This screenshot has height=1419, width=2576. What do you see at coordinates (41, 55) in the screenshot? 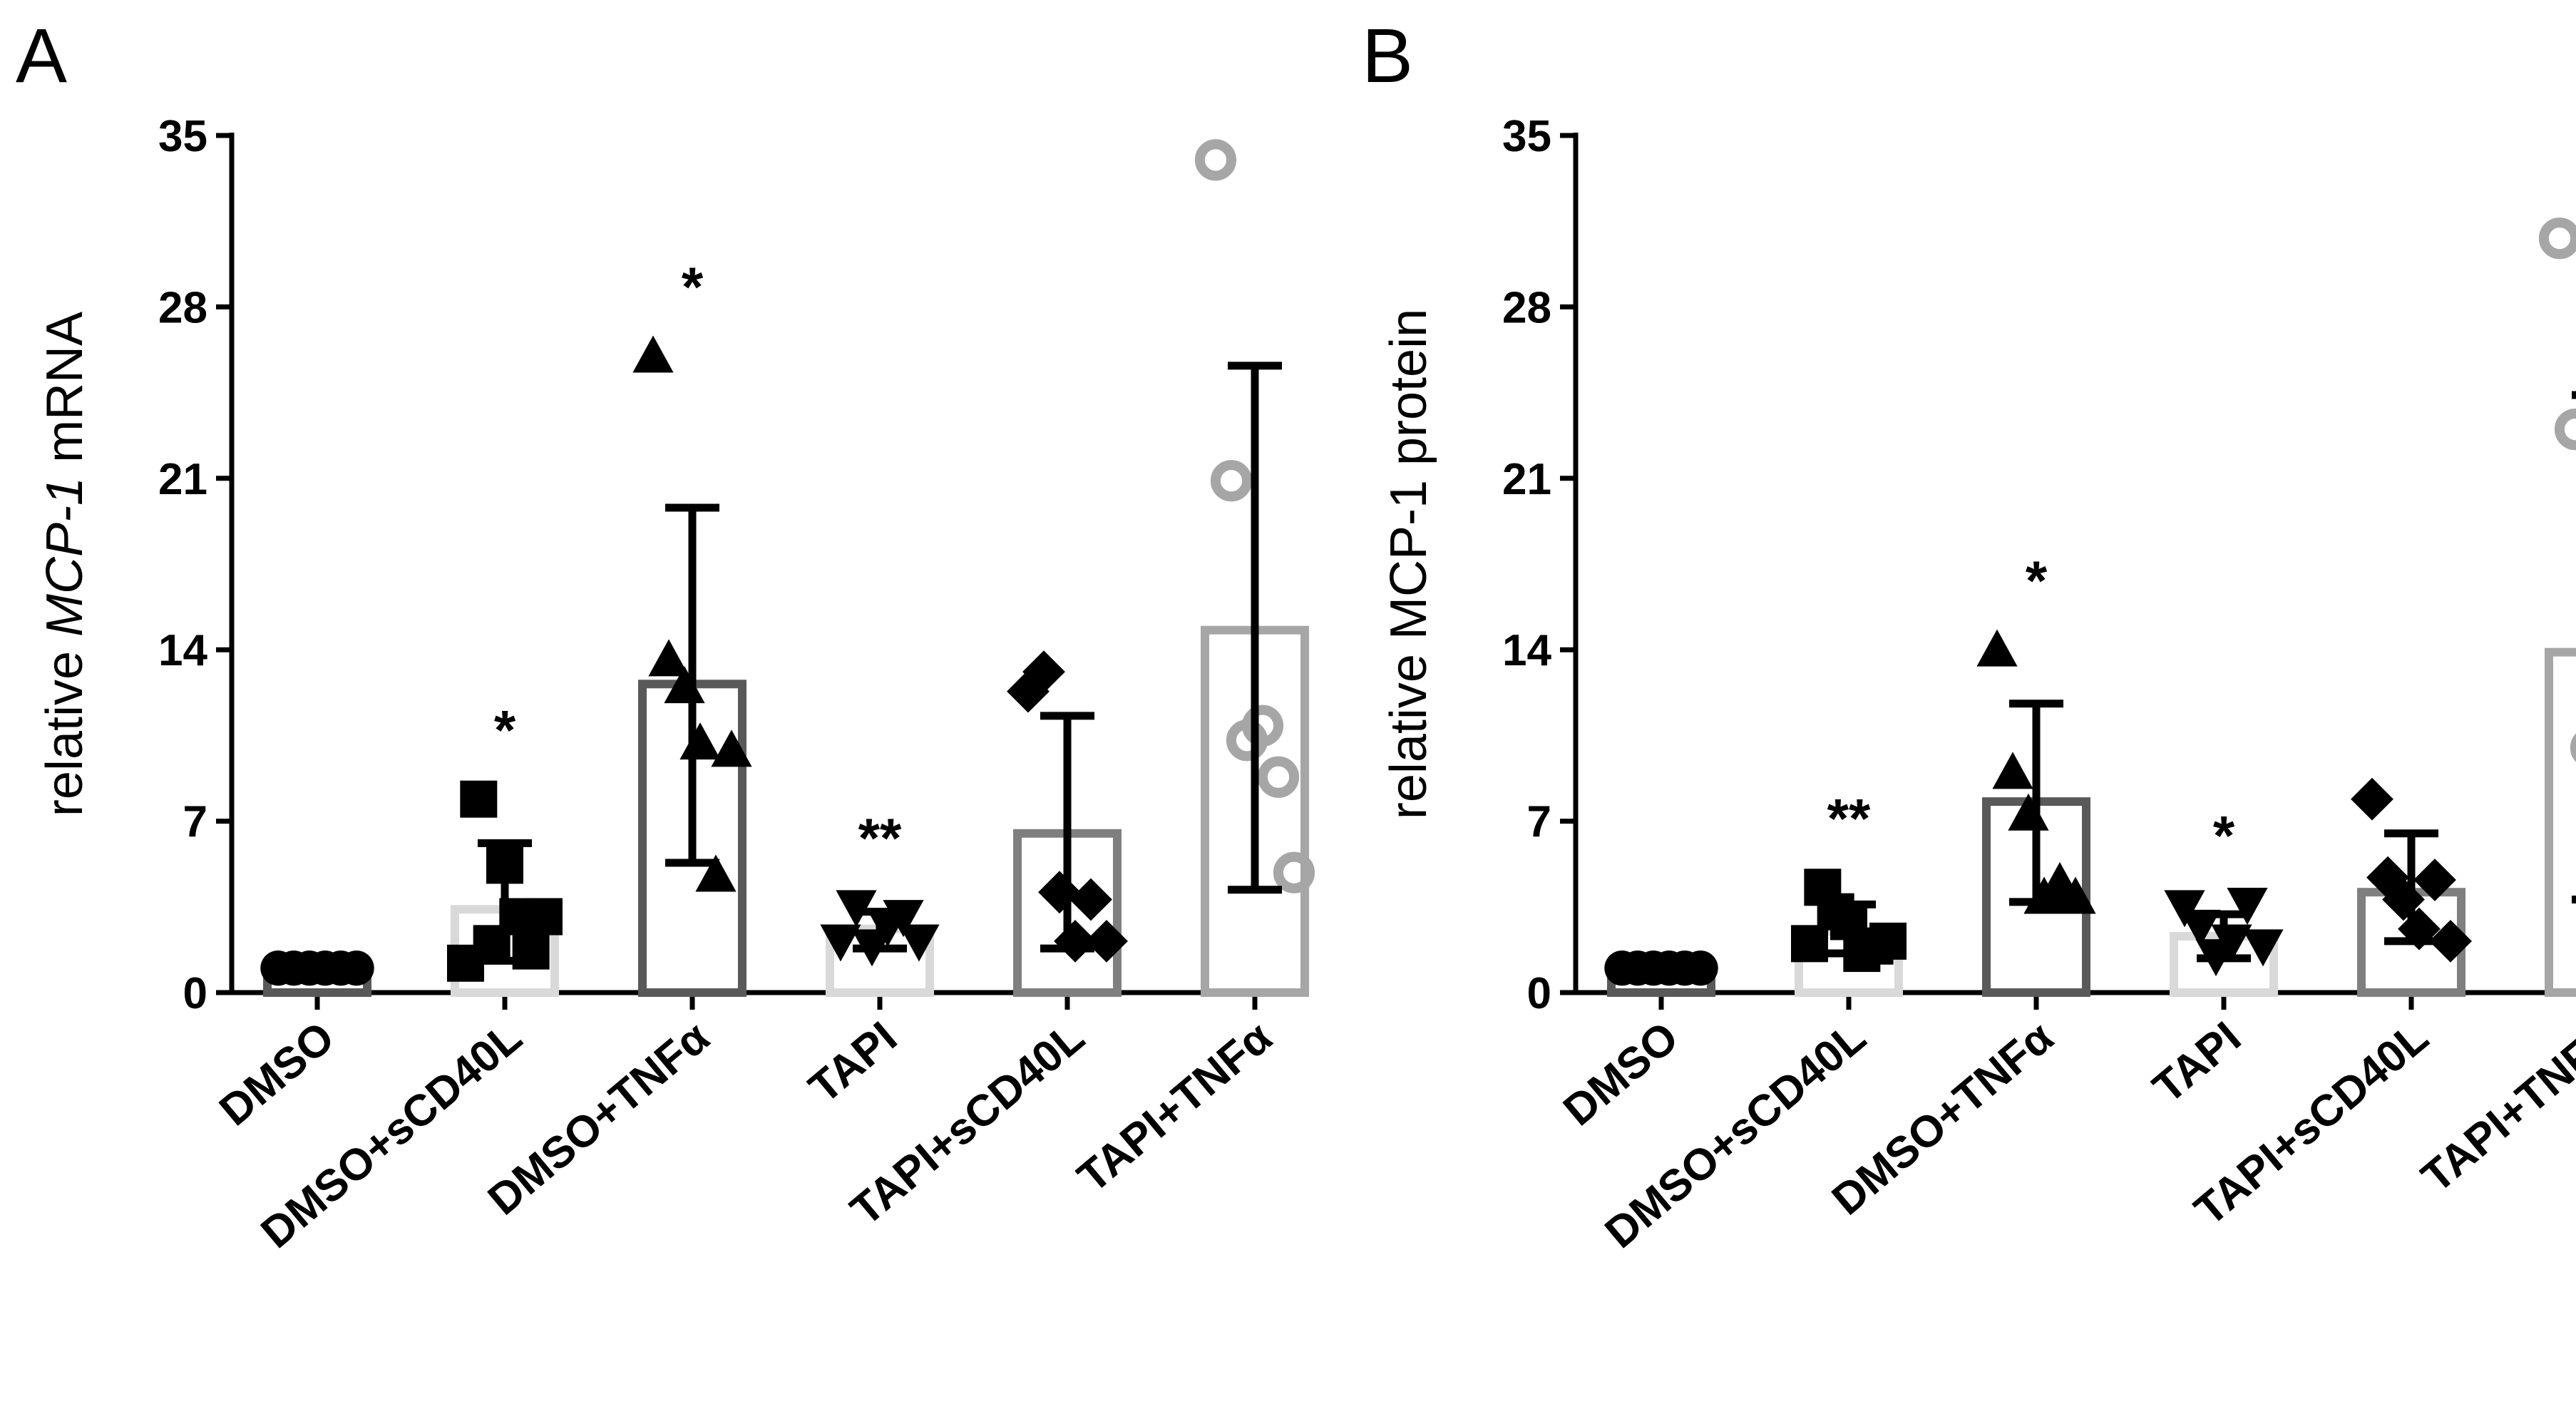
I see `panel-letter: A` at bounding box center [41, 55].